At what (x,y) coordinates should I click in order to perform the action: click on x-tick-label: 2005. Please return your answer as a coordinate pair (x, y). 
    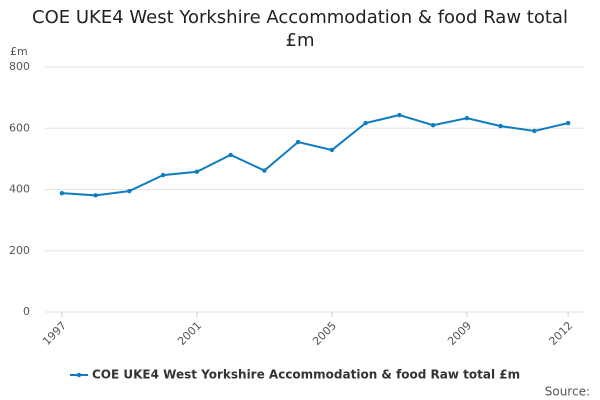
    Looking at the image, I should click on (324, 333).